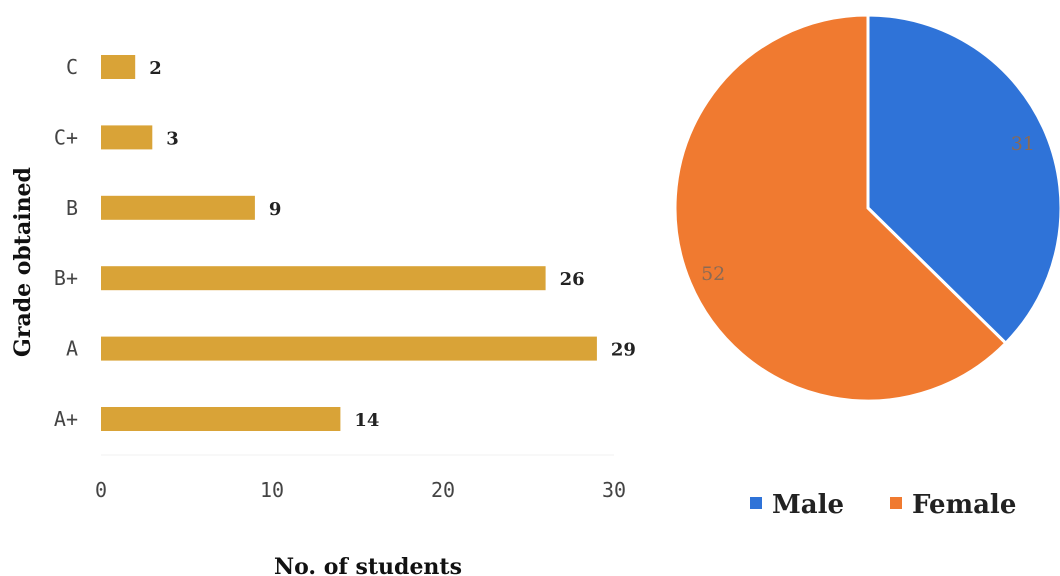  I want to click on data-label-b: 9, so click(275, 209).